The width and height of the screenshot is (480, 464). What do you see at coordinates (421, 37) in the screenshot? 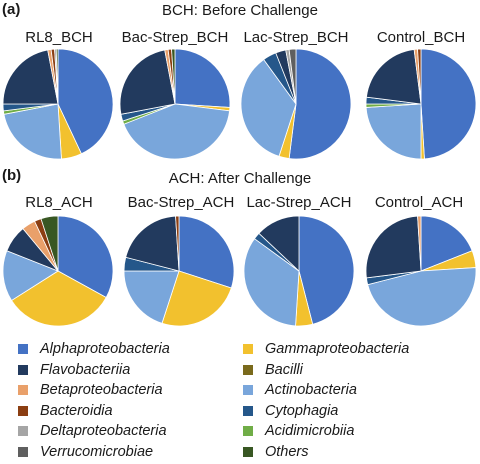
I see `pie-title: Control_BCH` at bounding box center [421, 37].